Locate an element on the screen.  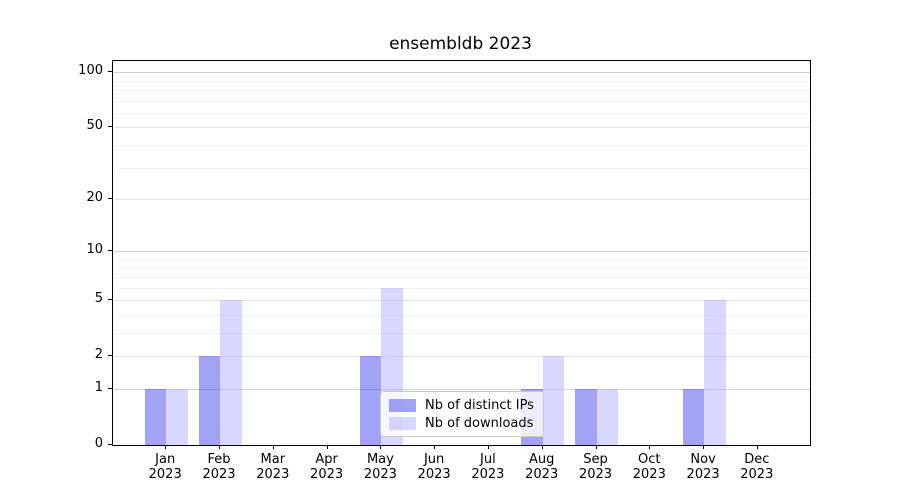
x-tick-jul is located at coordinates (488, 447).